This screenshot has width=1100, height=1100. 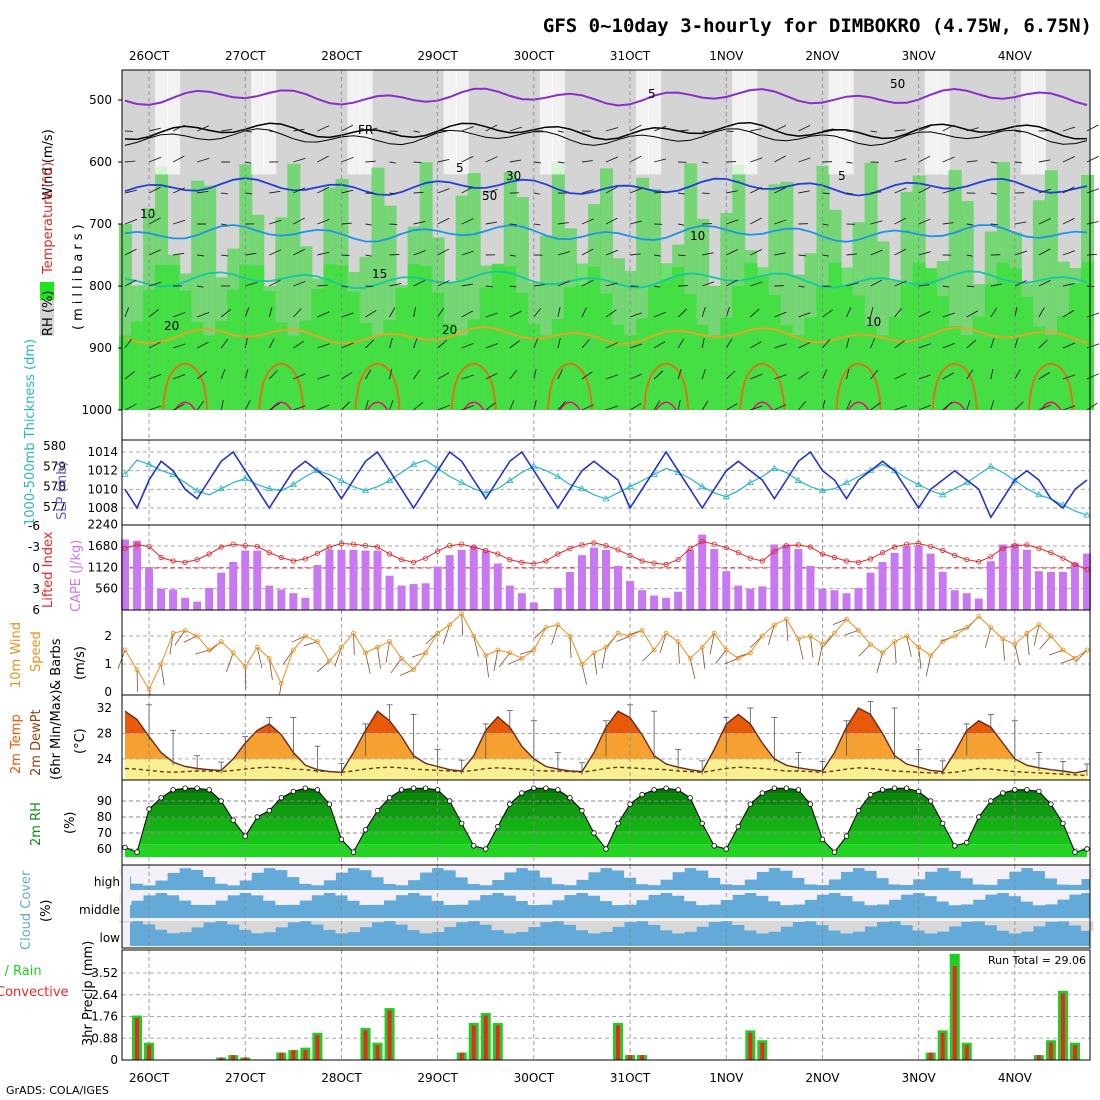 I want to click on millibars-label: (millibars), so click(x=78, y=275).